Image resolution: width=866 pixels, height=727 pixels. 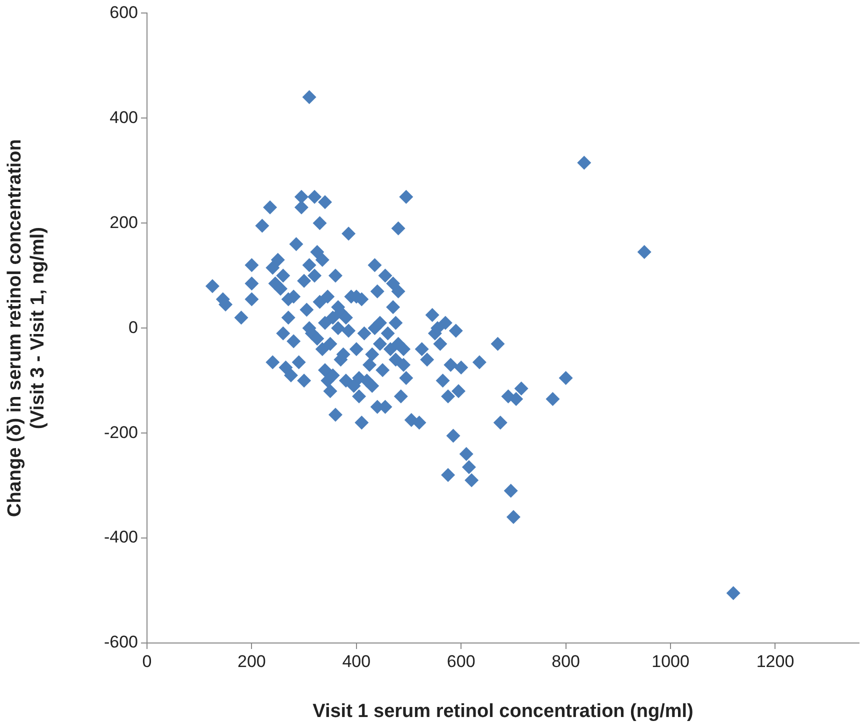 What do you see at coordinates (147, 661) in the screenshot?
I see `x-tick-label: 0` at bounding box center [147, 661].